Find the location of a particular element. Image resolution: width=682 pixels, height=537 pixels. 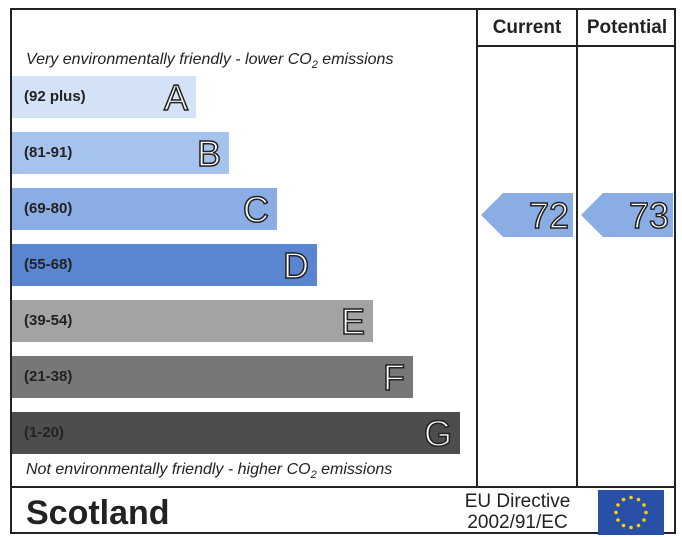

band: (55-68) D is located at coordinates (164, 265).